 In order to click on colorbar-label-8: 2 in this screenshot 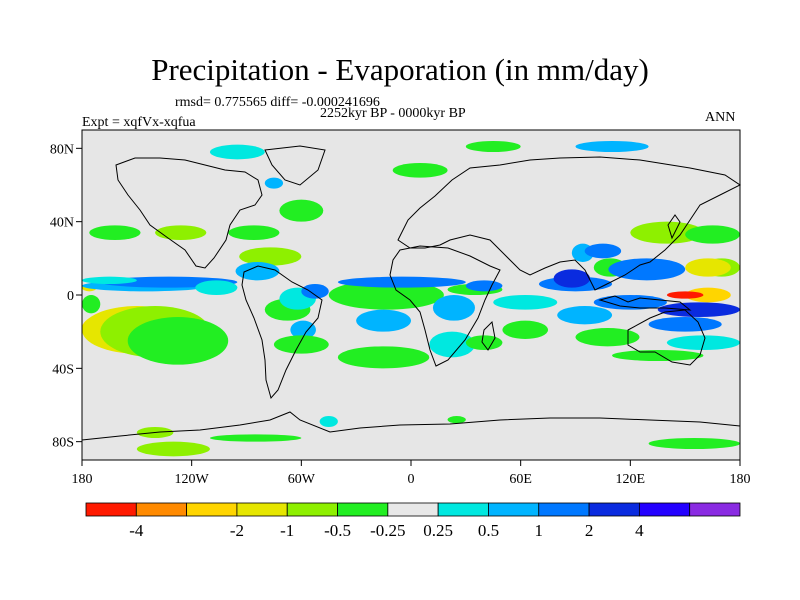, I will do `click(589, 530)`.